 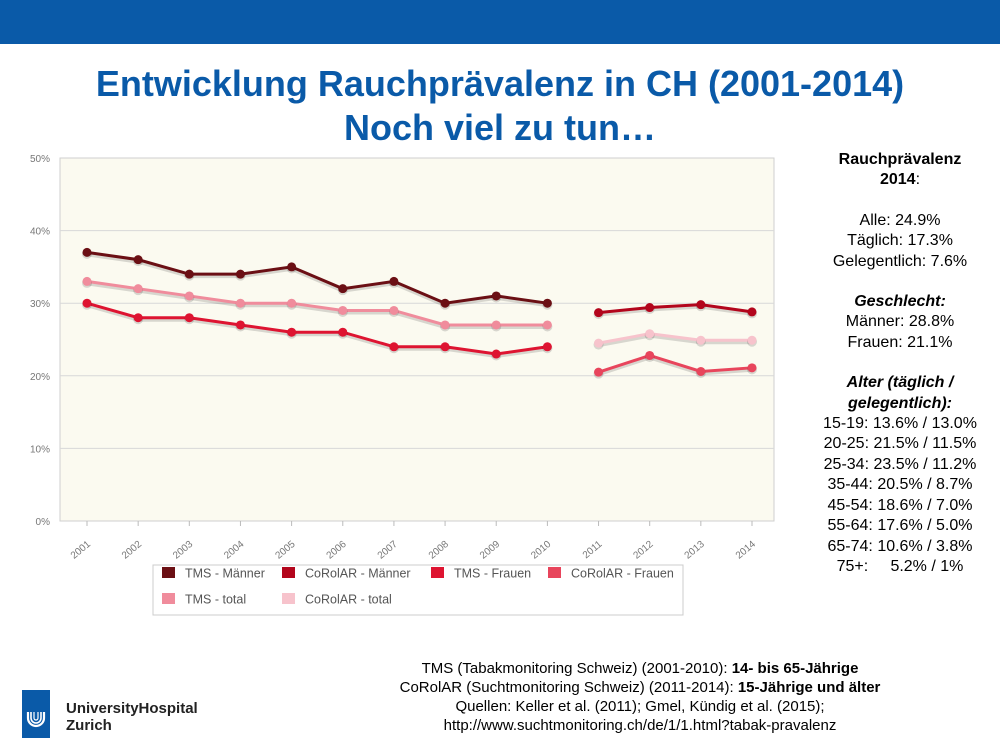 What do you see at coordinates (644, 550) in the screenshot?
I see `x-tick-label: 2012` at bounding box center [644, 550].